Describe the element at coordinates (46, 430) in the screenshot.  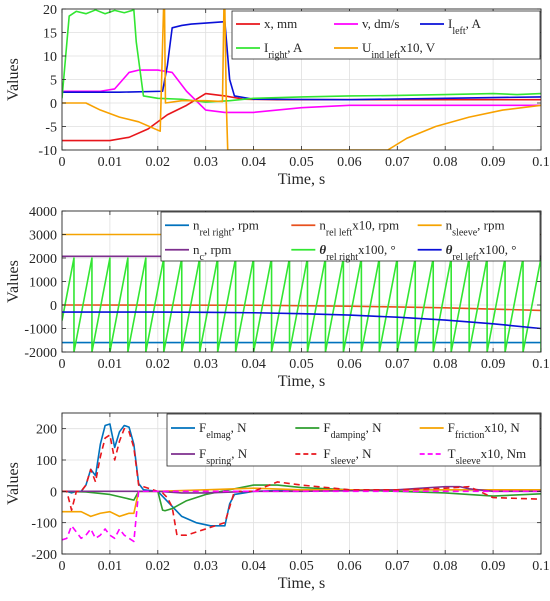
I see `y-tick-label: 200` at that location.